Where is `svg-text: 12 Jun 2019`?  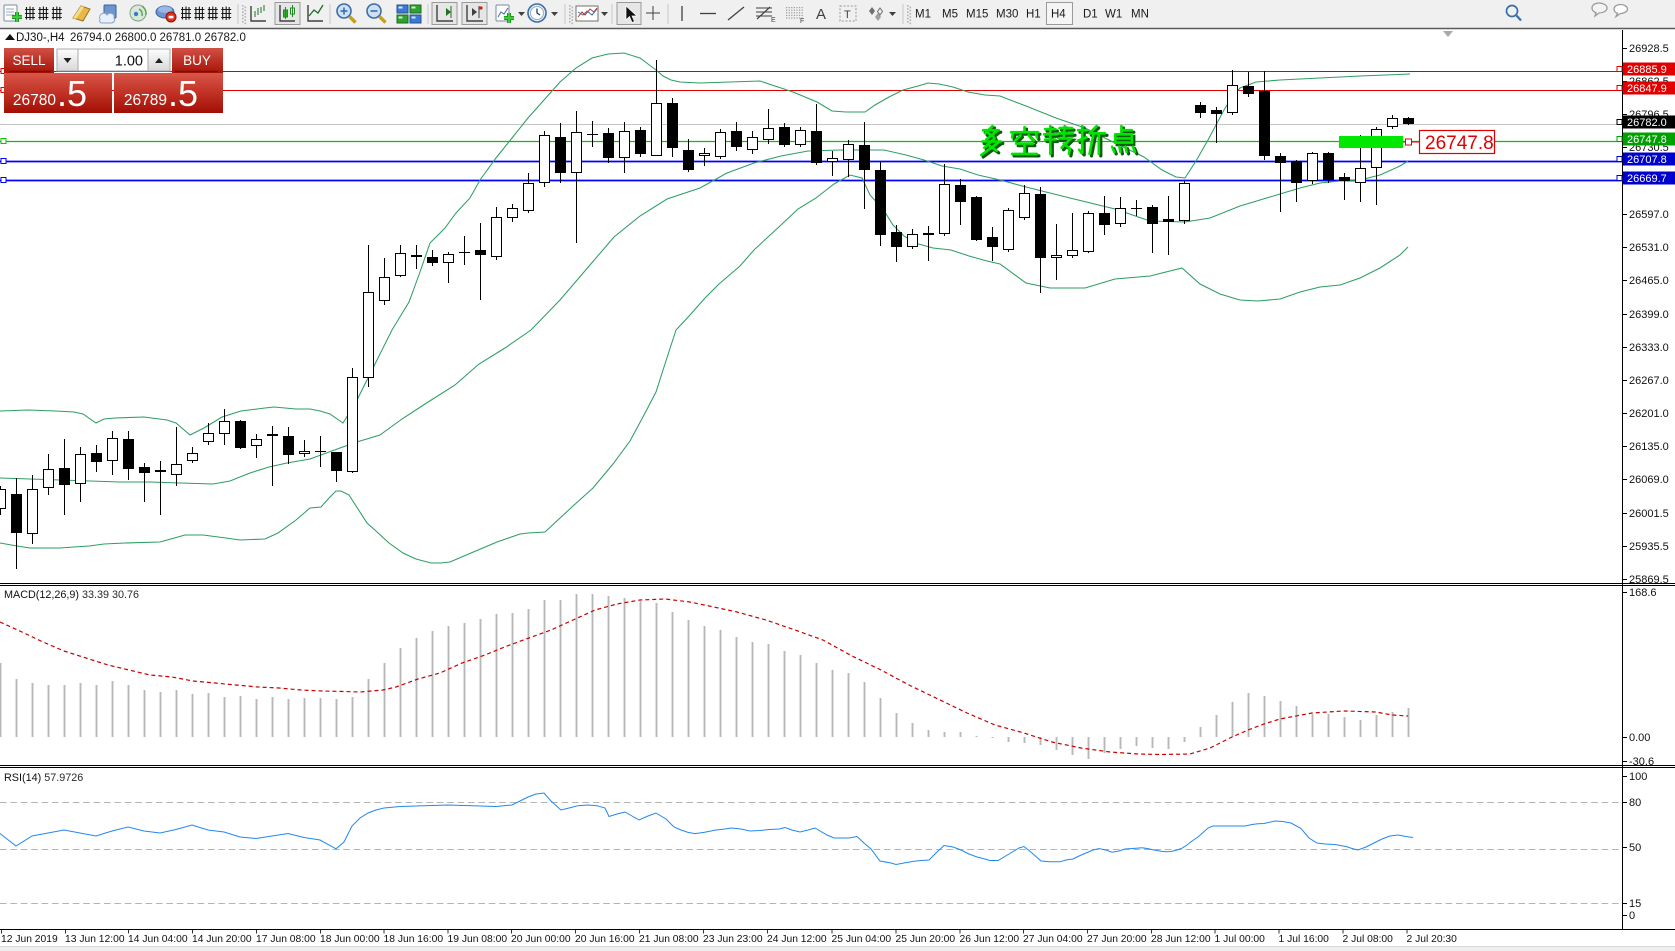 svg-text: 12 Jun 2019 is located at coordinates (29, 939).